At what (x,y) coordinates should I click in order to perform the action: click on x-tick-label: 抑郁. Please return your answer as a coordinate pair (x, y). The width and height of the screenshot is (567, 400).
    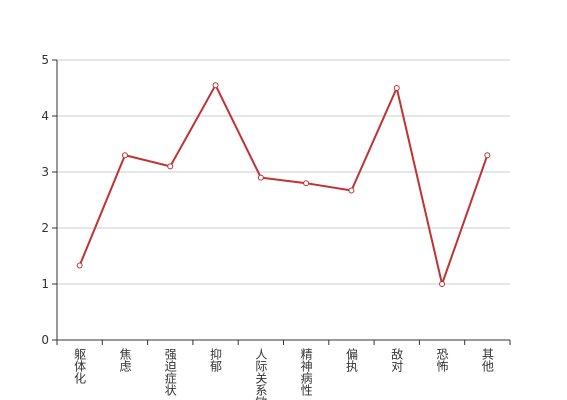
    Looking at the image, I should click on (216, 360).